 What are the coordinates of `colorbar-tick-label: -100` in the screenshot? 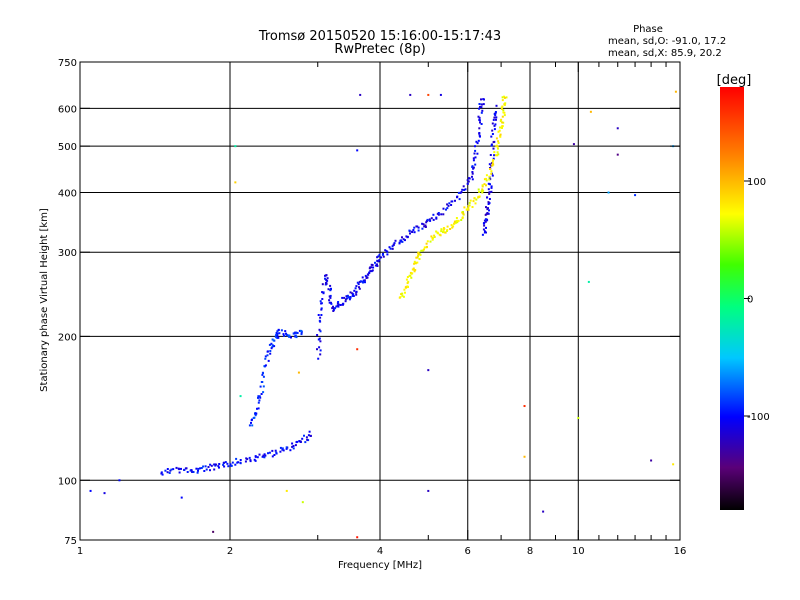 It's located at (758, 417).